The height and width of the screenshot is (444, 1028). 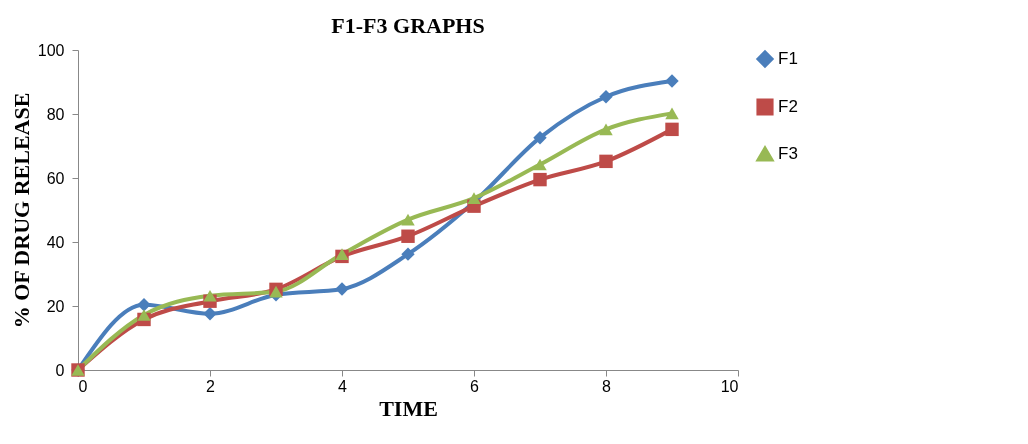 What do you see at coordinates (55, 178) in the screenshot?
I see `y-tick-label: 60` at bounding box center [55, 178].